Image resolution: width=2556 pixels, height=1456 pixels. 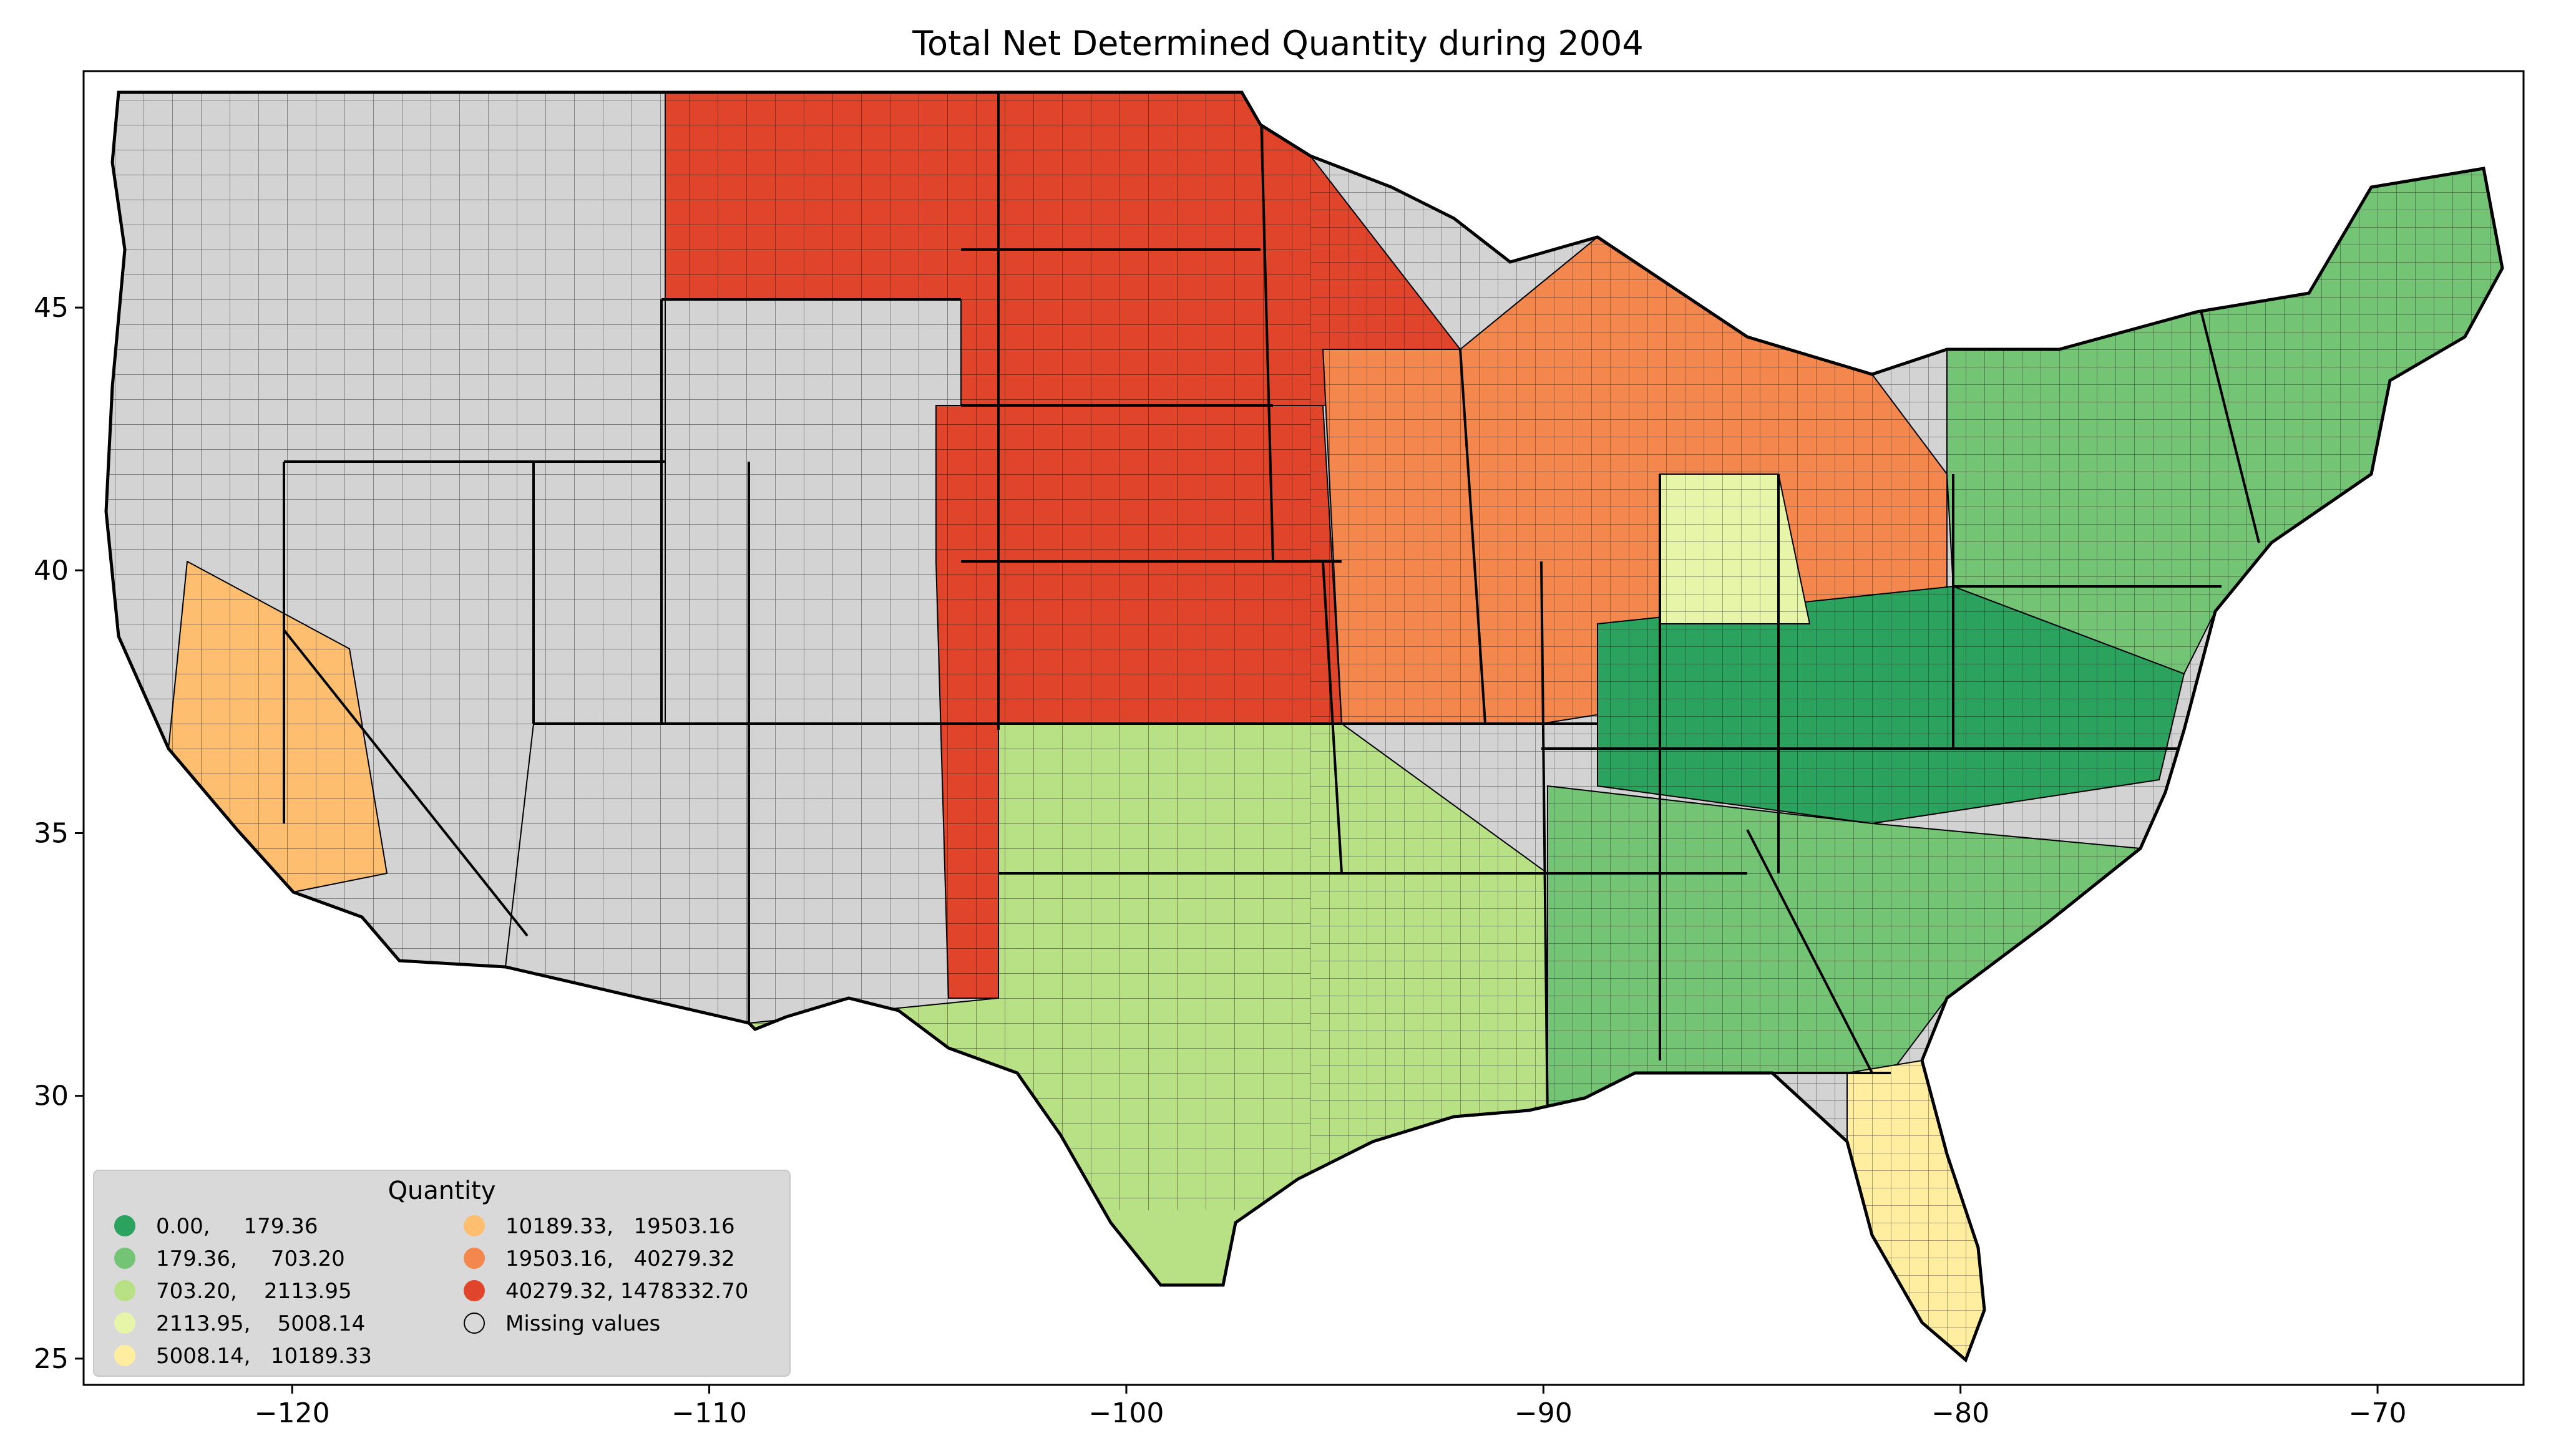 What do you see at coordinates (51, 308) in the screenshot?
I see `y-tick-label: 45` at bounding box center [51, 308].